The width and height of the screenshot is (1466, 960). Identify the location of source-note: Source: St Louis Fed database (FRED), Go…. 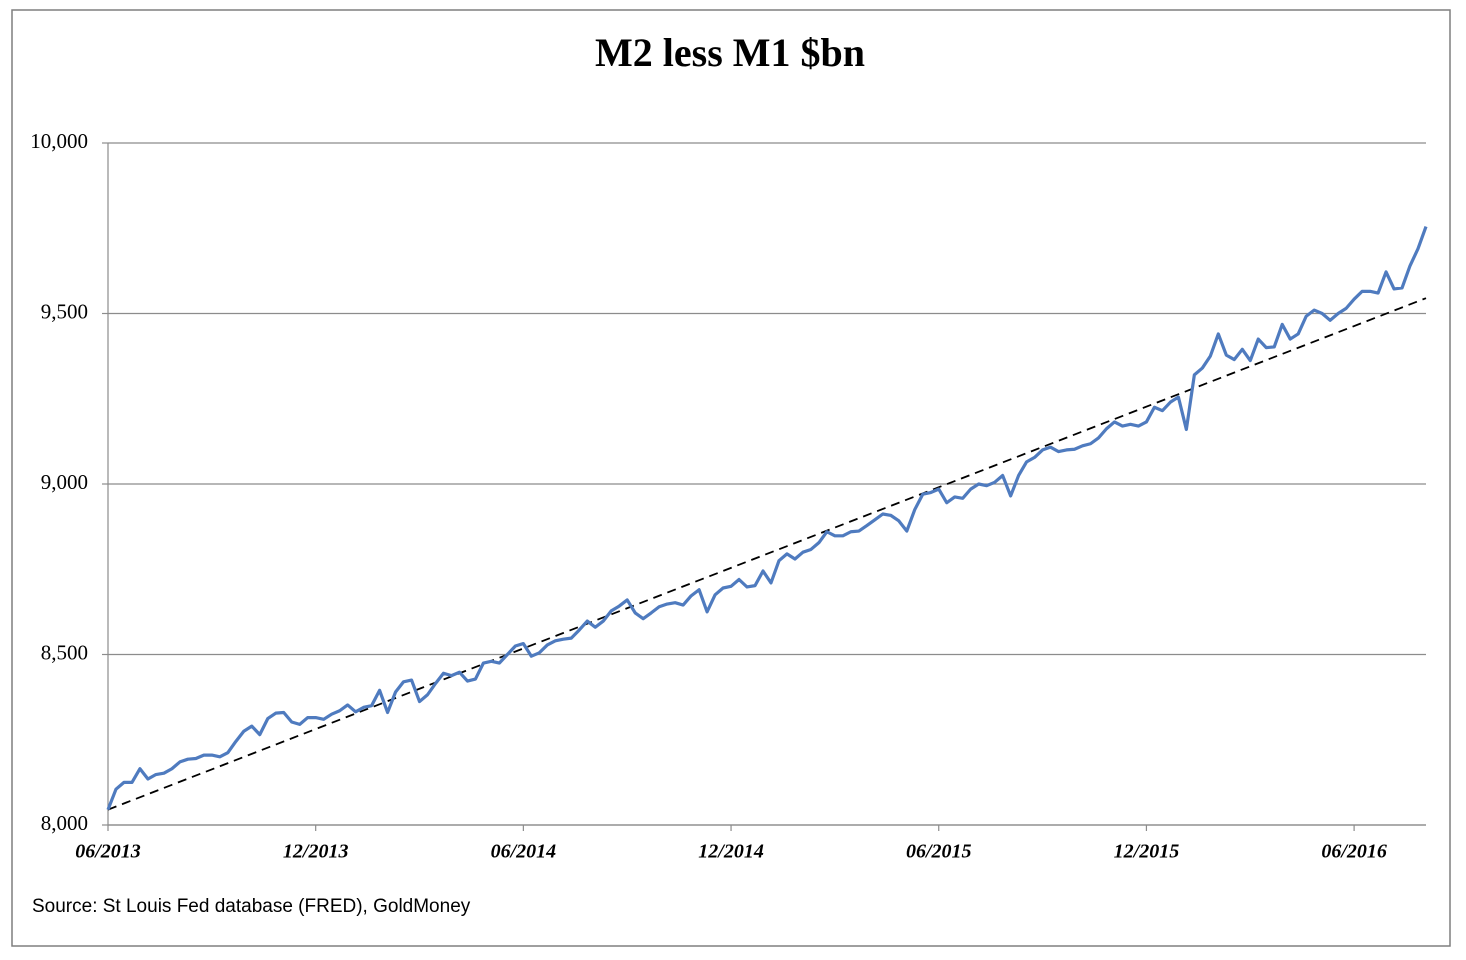
(251, 906).